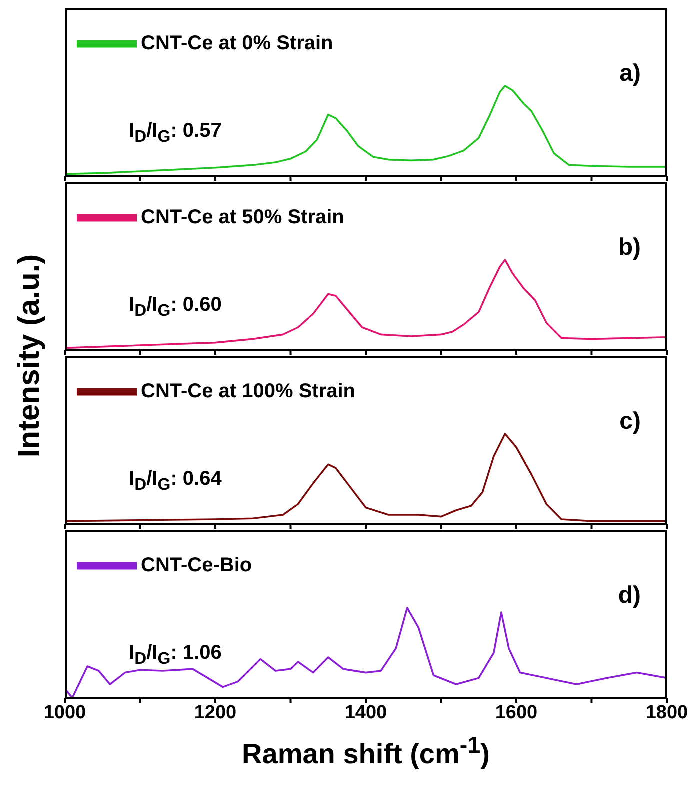  What do you see at coordinates (630, 422) in the screenshot?
I see `annotation: c)` at bounding box center [630, 422].